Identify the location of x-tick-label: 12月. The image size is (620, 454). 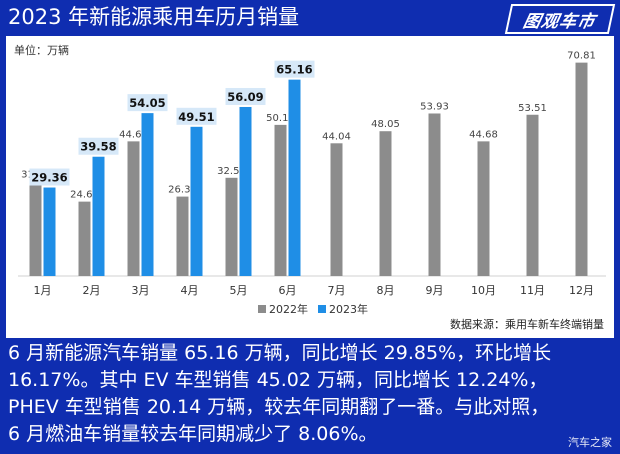
(581, 290).